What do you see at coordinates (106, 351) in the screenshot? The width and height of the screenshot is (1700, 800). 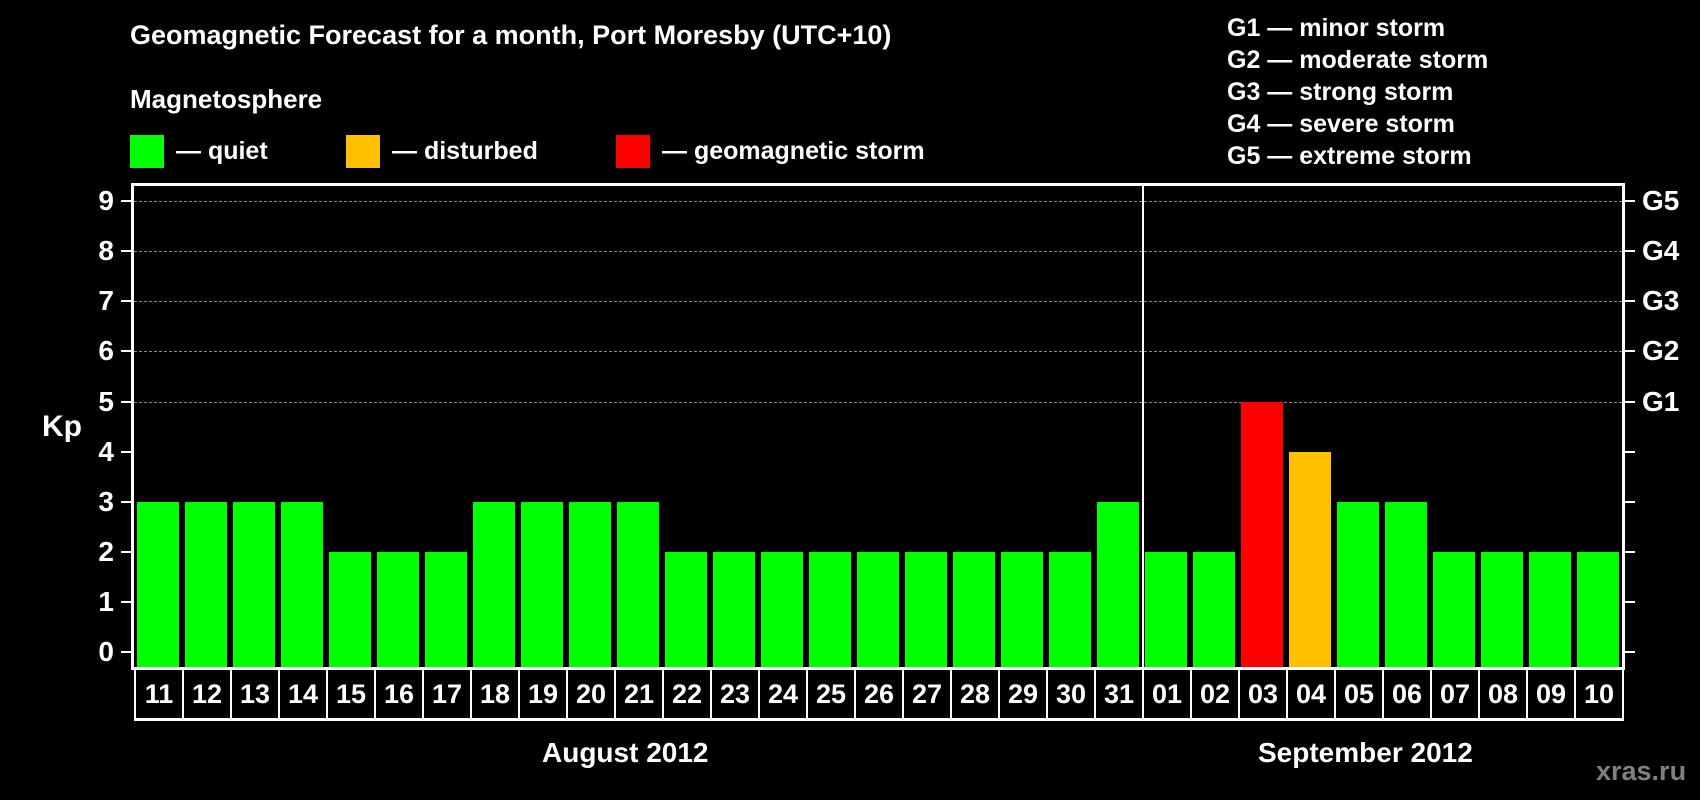 I see `y-tick-label: 6` at bounding box center [106, 351].